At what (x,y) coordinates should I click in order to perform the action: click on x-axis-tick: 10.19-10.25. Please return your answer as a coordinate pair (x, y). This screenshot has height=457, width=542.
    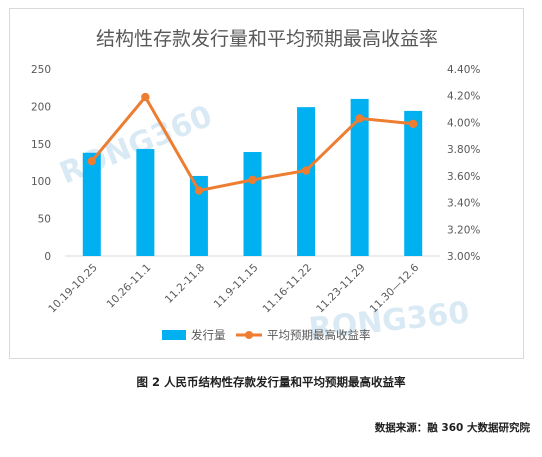
    Looking at the image, I should click on (73, 289).